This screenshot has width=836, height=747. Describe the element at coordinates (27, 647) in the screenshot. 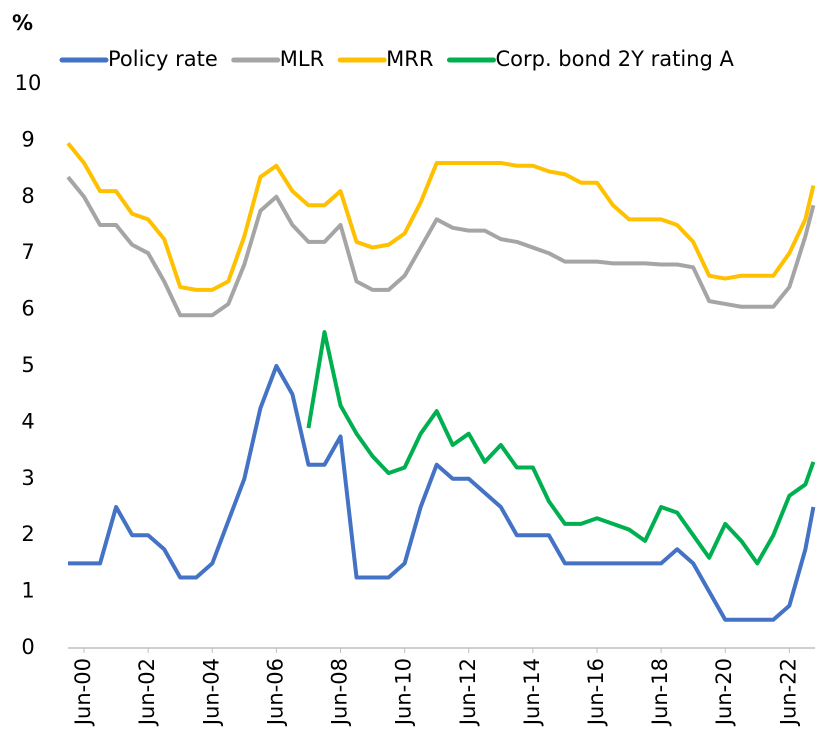

I see `y-tick-label: 0` at that location.